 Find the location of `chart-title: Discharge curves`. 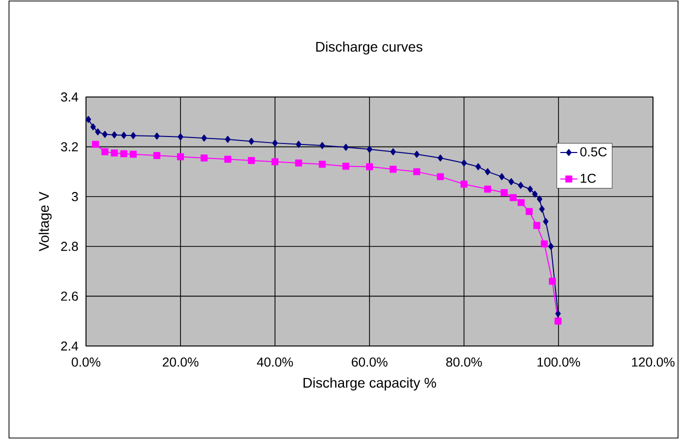

chart-title: Discharge curves is located at coordinates (369, 47).